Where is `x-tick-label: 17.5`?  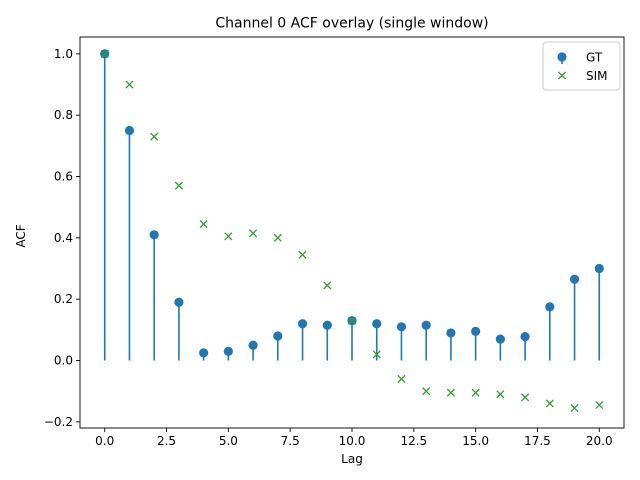 x-tick-label: 17.5 is located at coordinates (537, 441).